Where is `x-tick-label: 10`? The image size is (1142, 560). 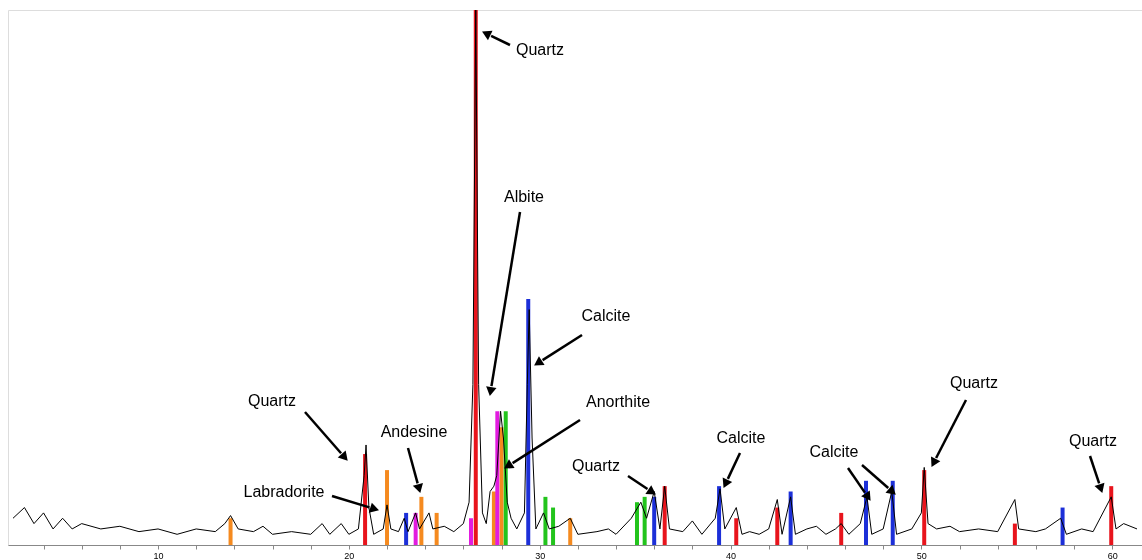 x-tick-label: 10 is located at coordinates (158, 555).